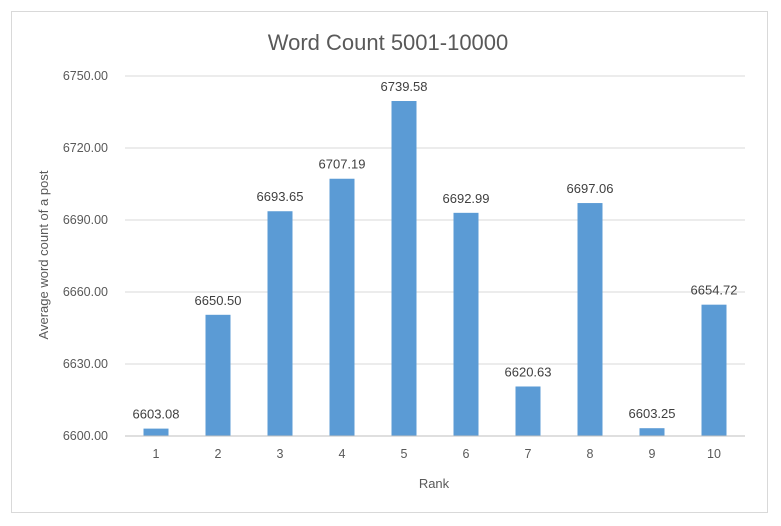  I want to click on x-tick-label: 1, so click(156, 454).